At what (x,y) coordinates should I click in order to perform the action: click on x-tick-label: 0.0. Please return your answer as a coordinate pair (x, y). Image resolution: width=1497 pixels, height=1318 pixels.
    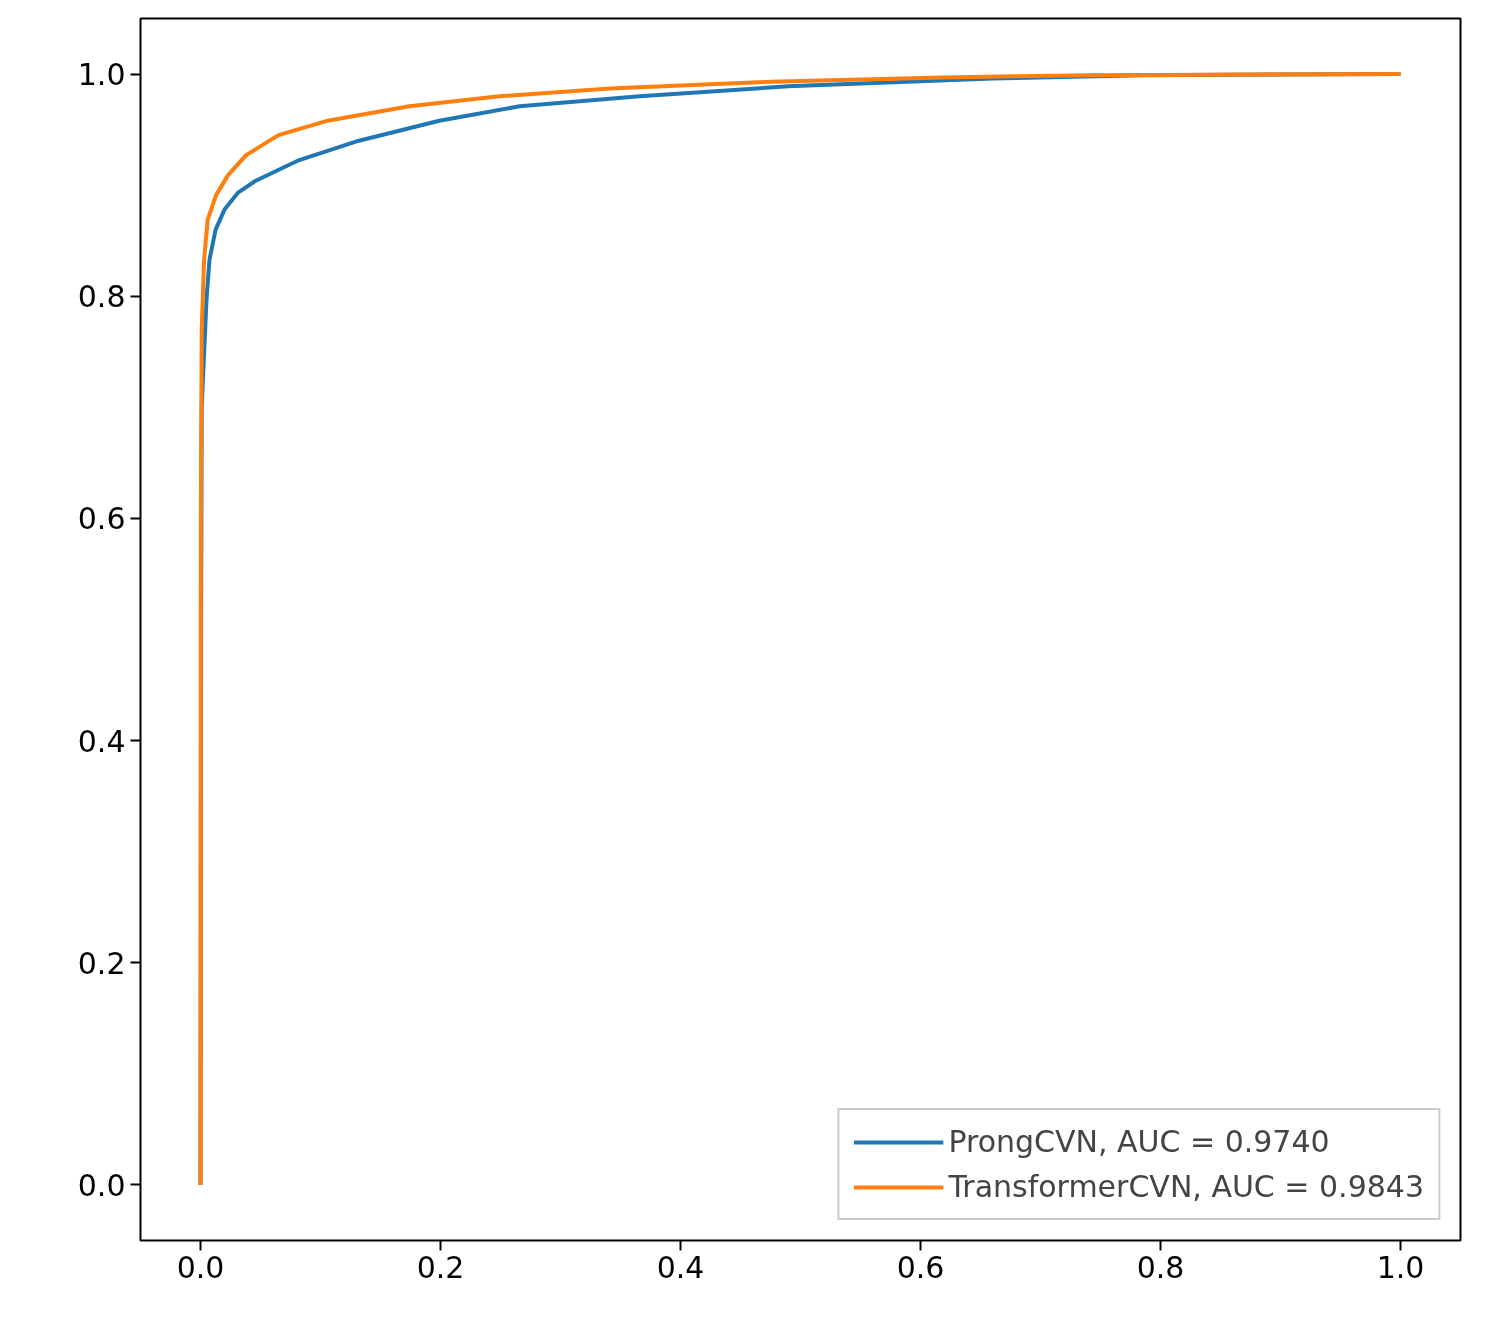
    Looking at the image, I should click on (200, 1267).